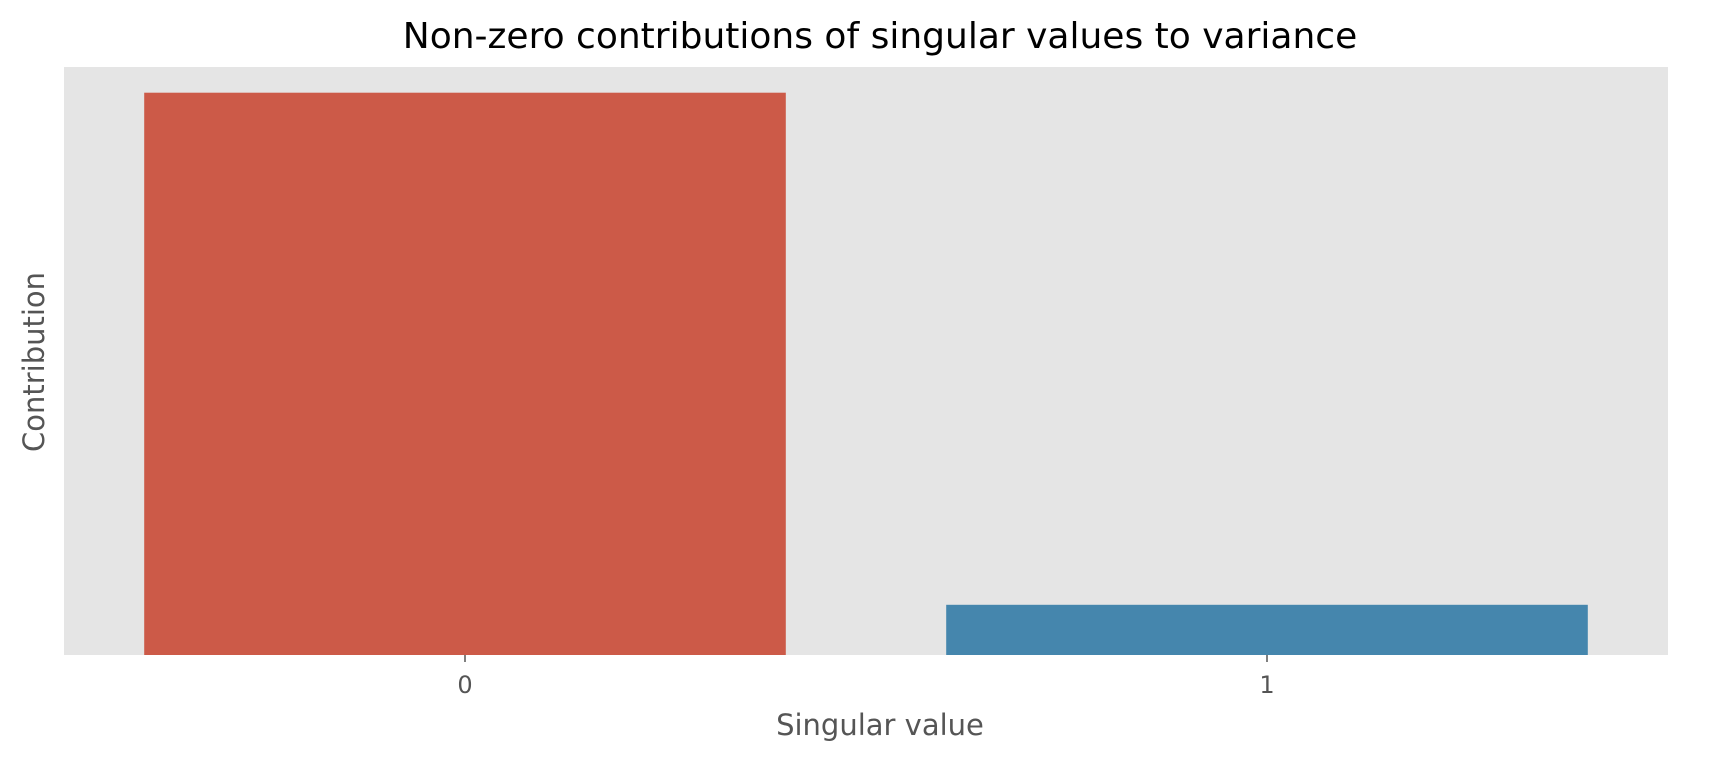 The image size is (1716, 762). I want to click on x-tick-label: 0, so click(464, 685).